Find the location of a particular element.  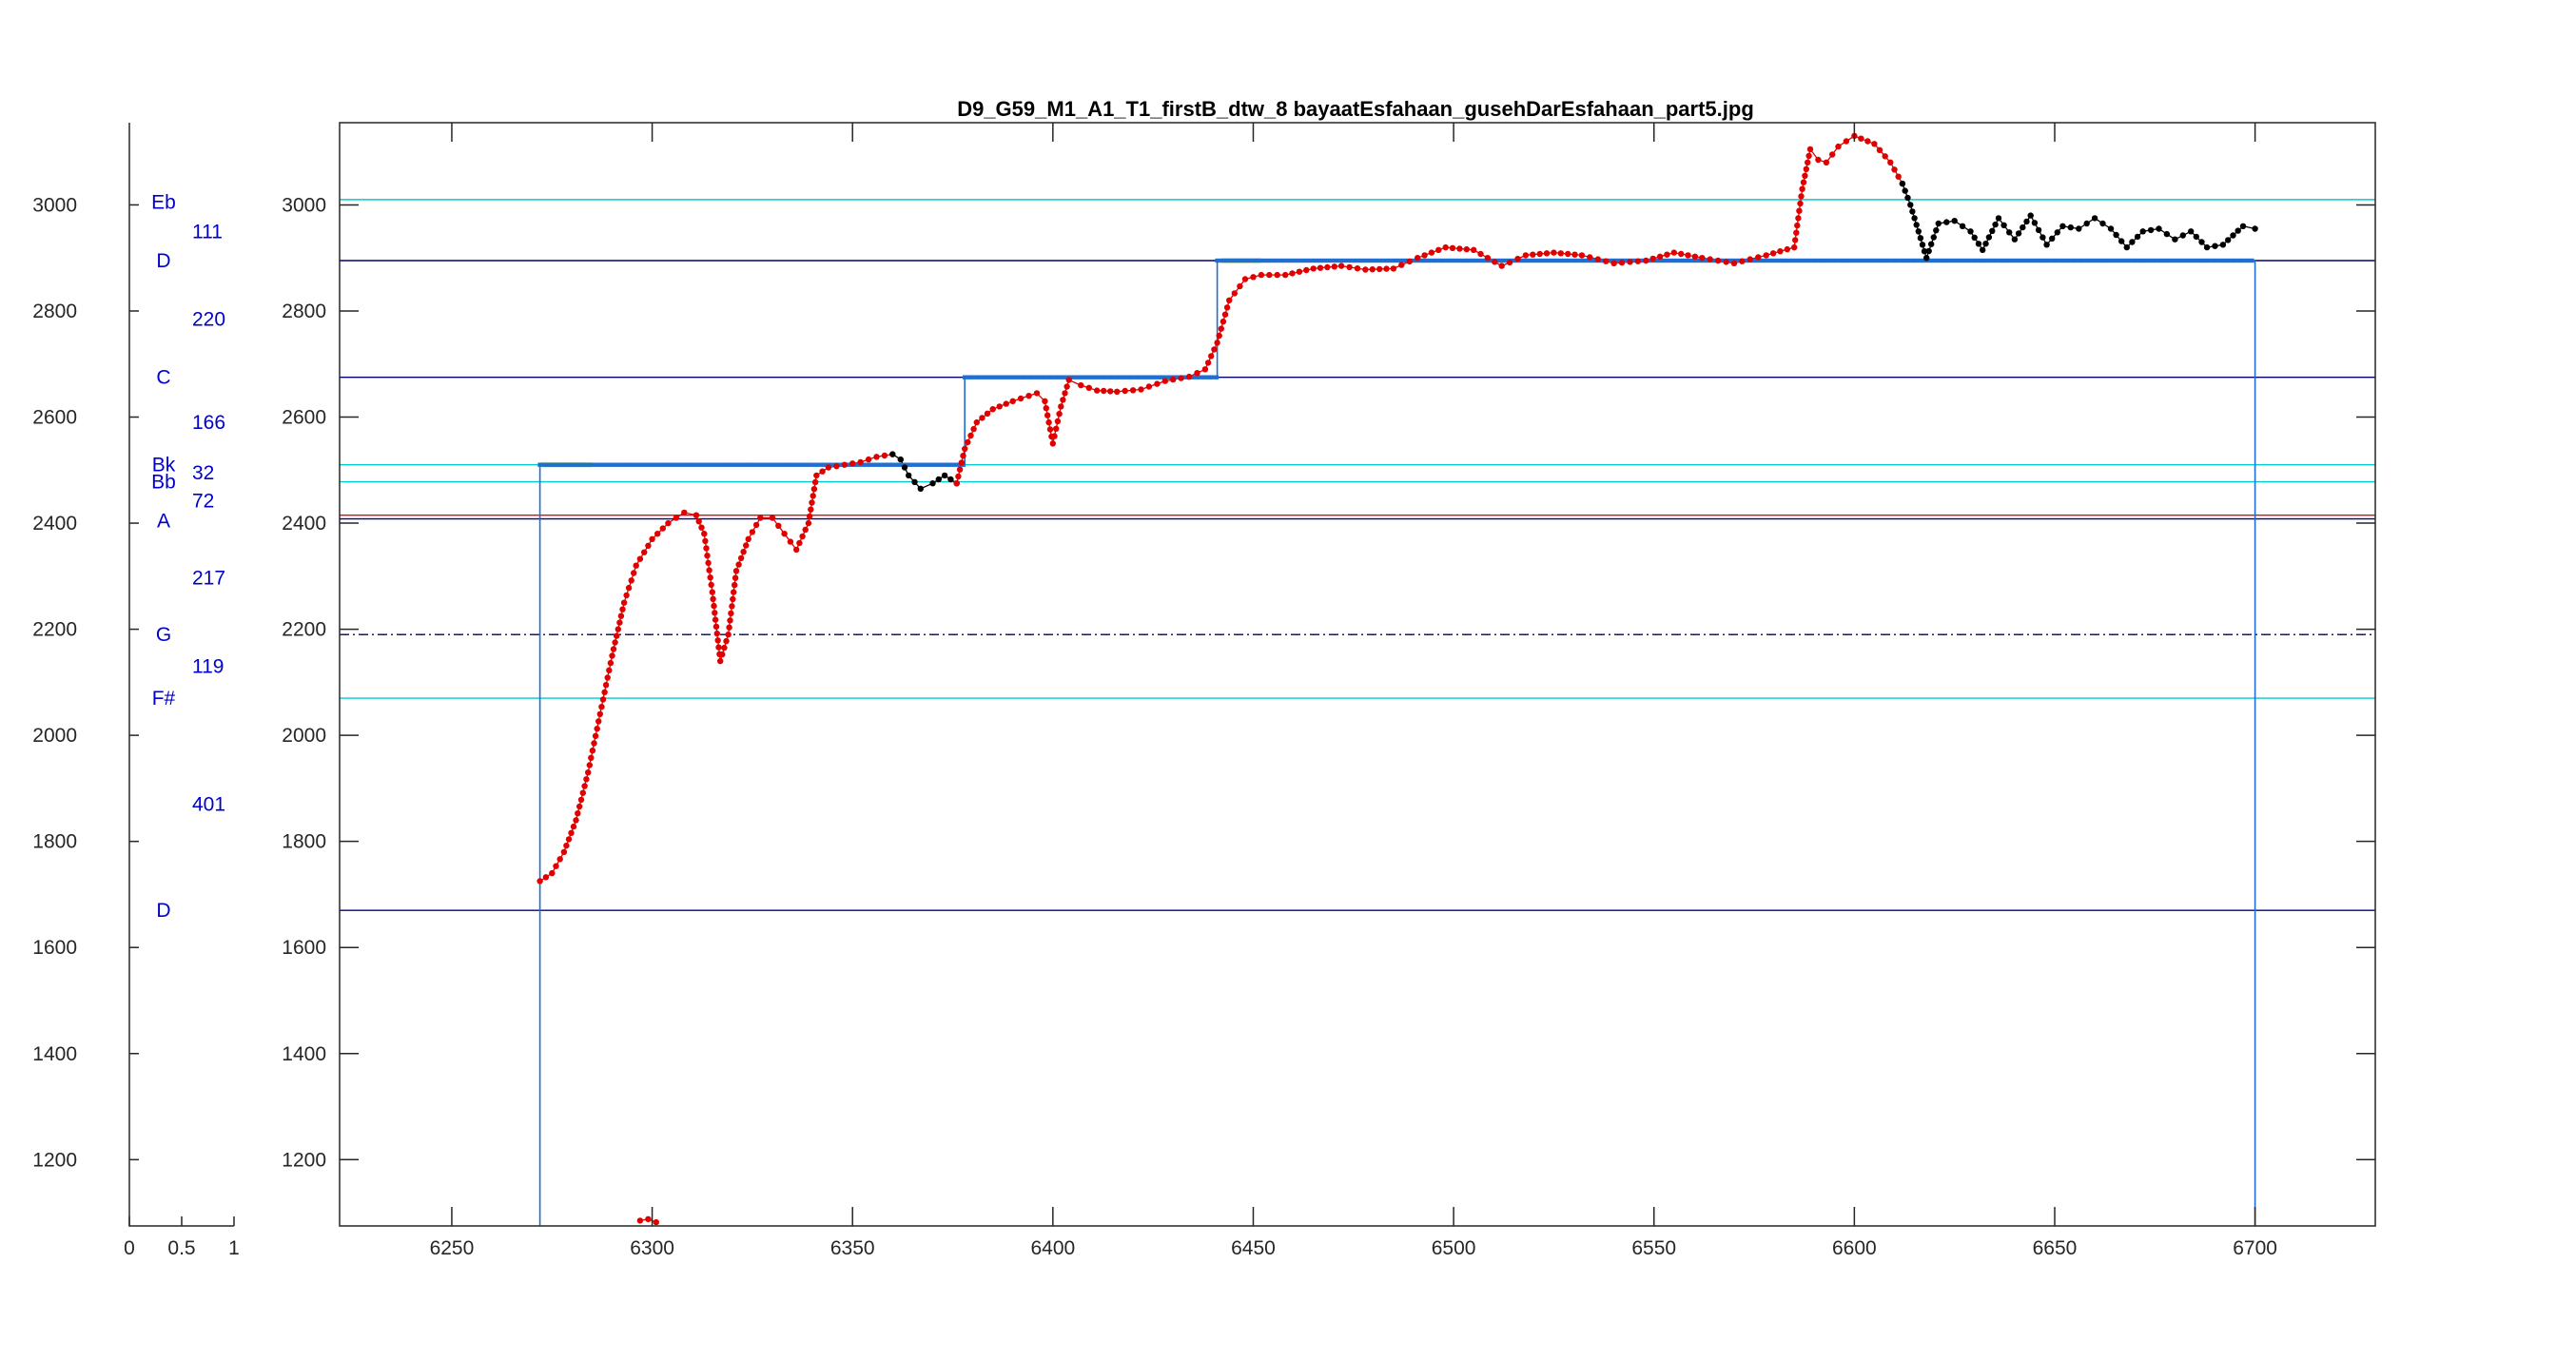

note-panel-y-tick-label: 1800 is located at coordinates (55, 842).